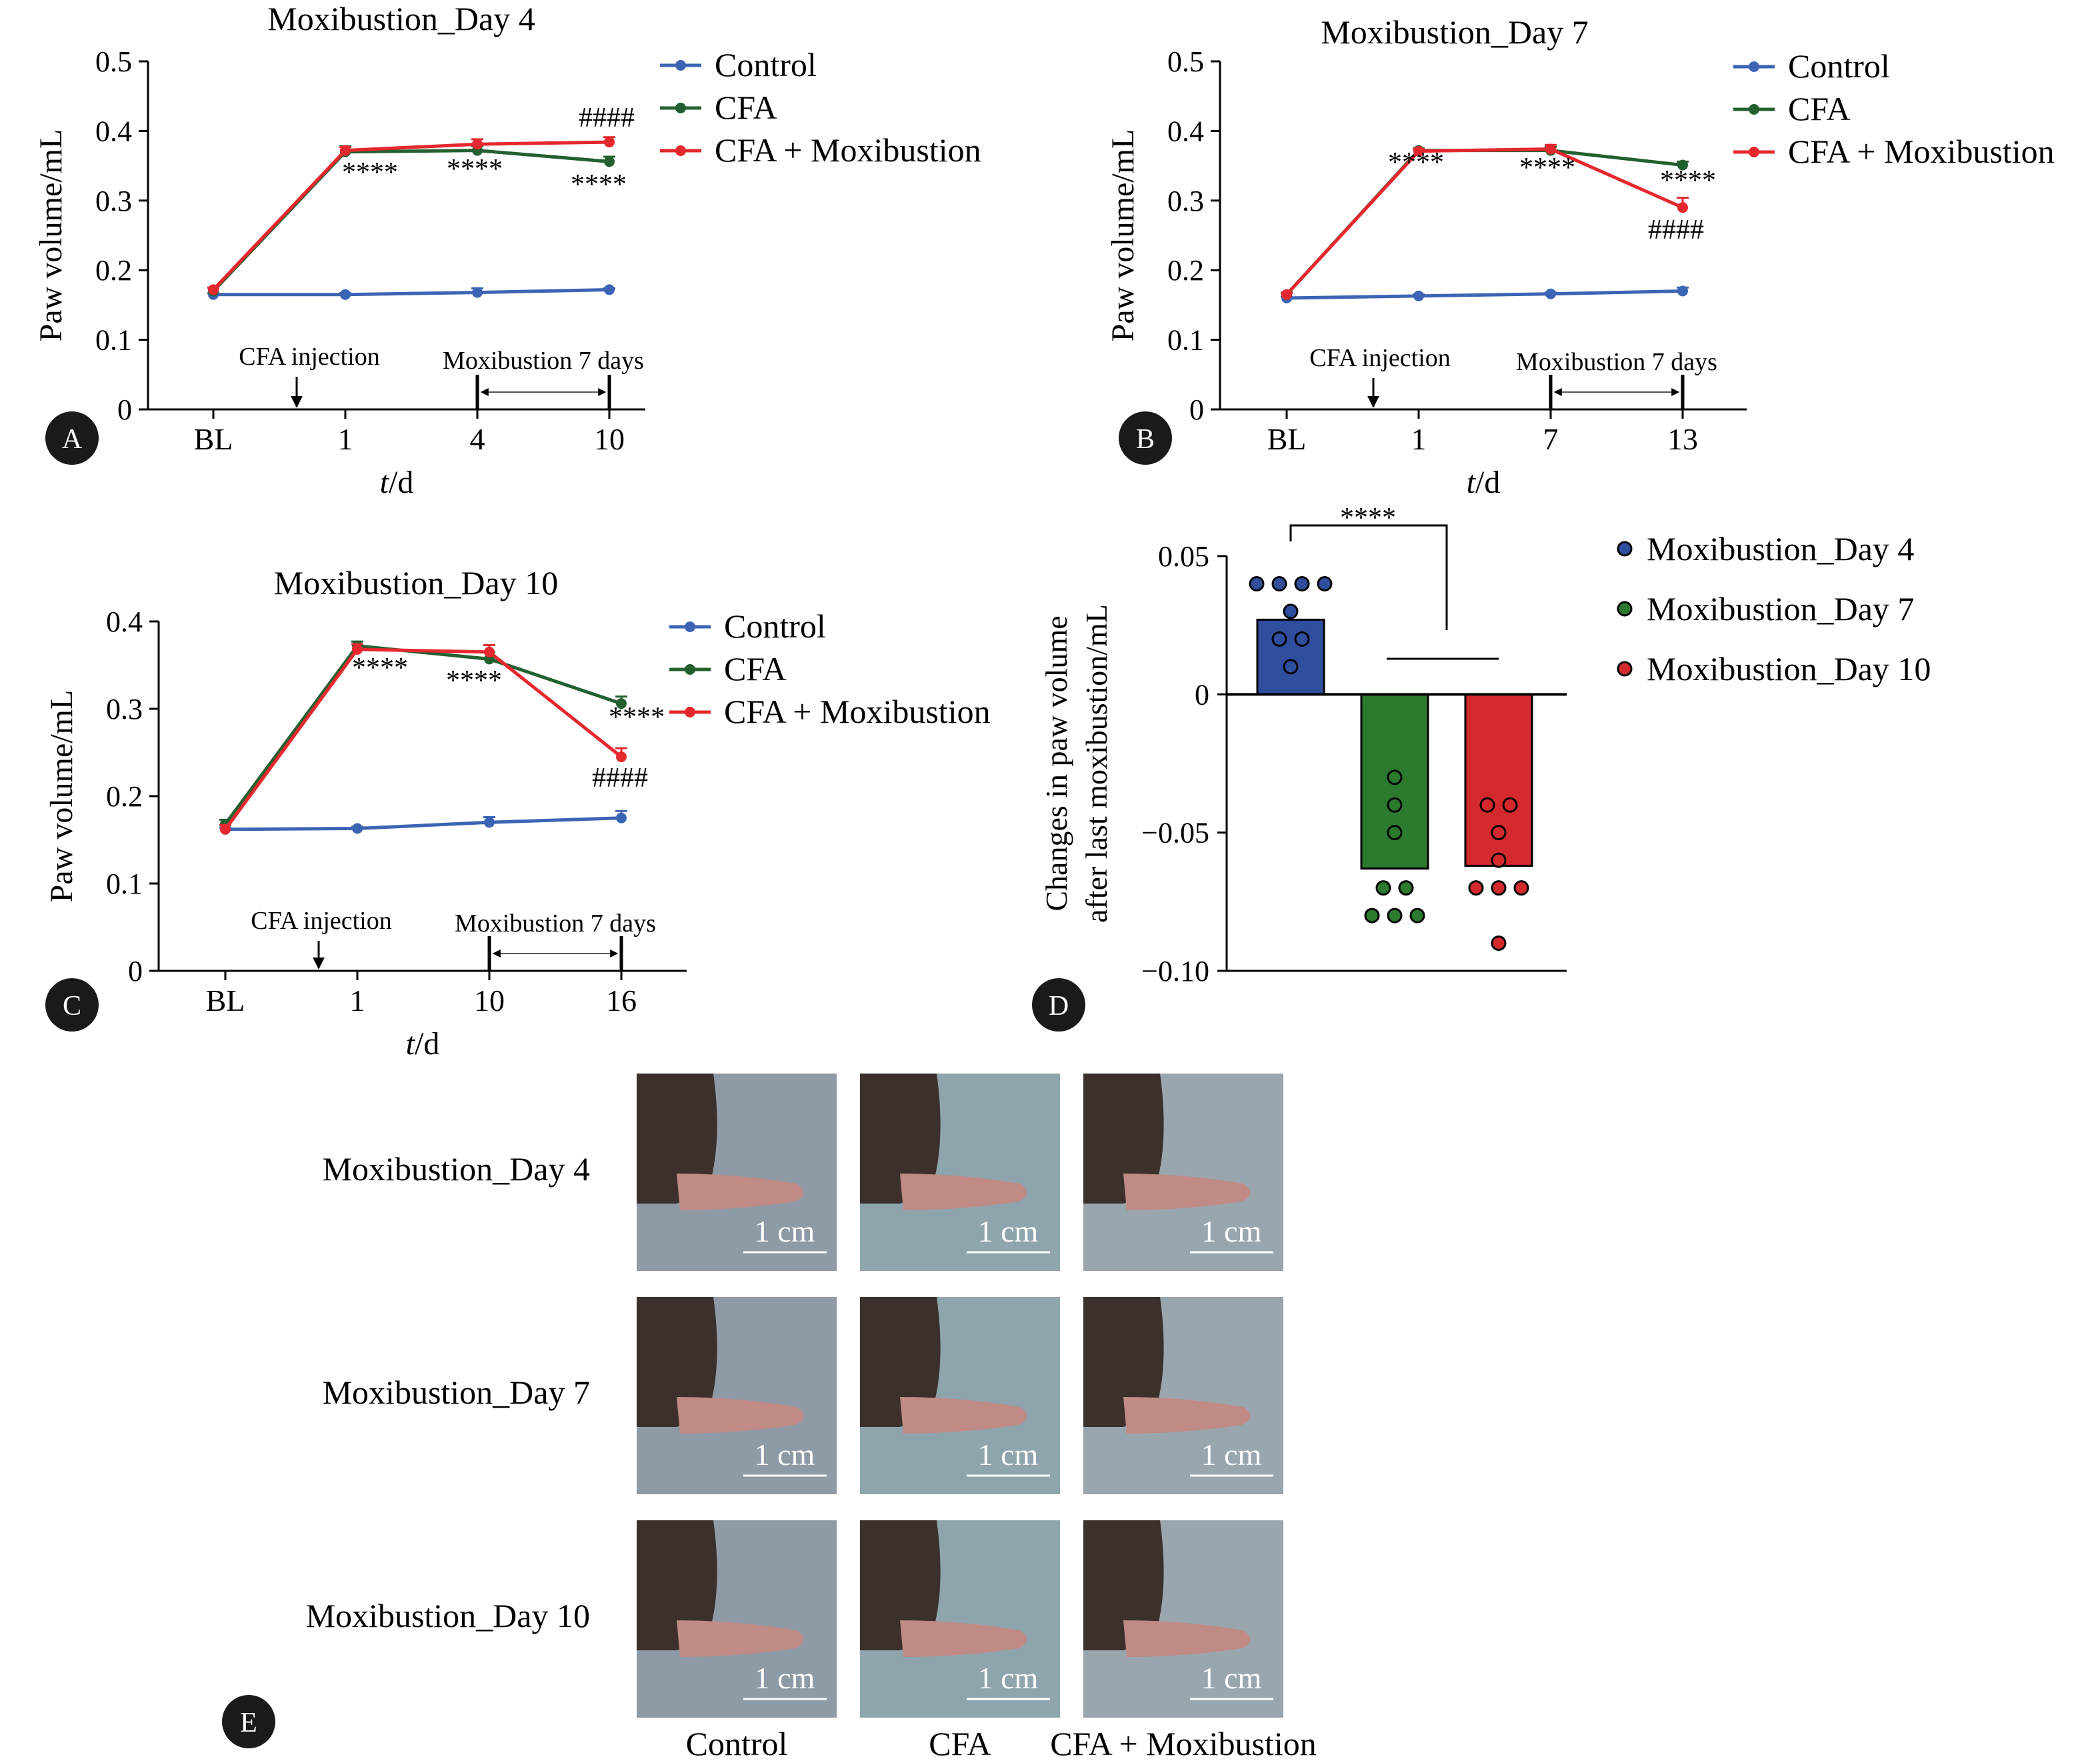 This screenshot has height=1761, width=2100. Describe the element at coordinates (489, 1001) in the screenshot. I see `x-tick-label: 10` at that location.